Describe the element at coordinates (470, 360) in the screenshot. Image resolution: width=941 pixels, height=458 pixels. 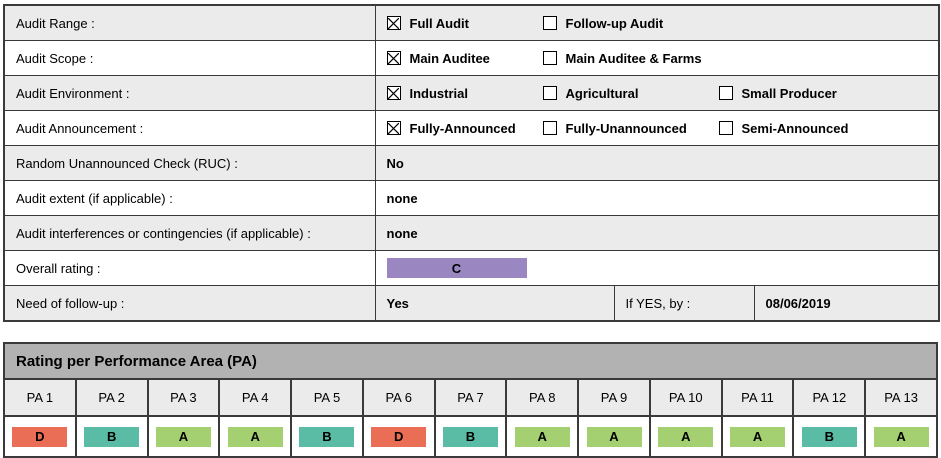
I see `pa-section-title: Rating per Performance Area (PA)` at that location.